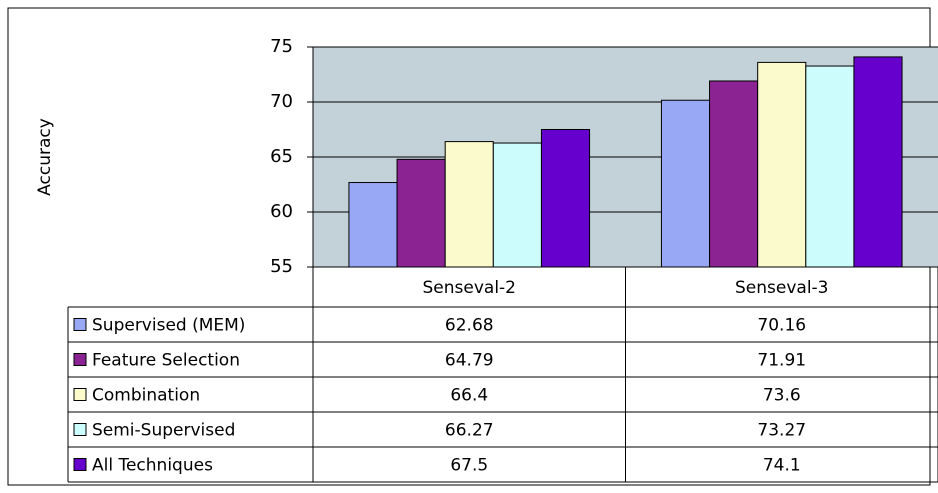 This screenshot has height=493, width=938. I want to click on legend-label: Semi-Supervised, so click(163, 431).